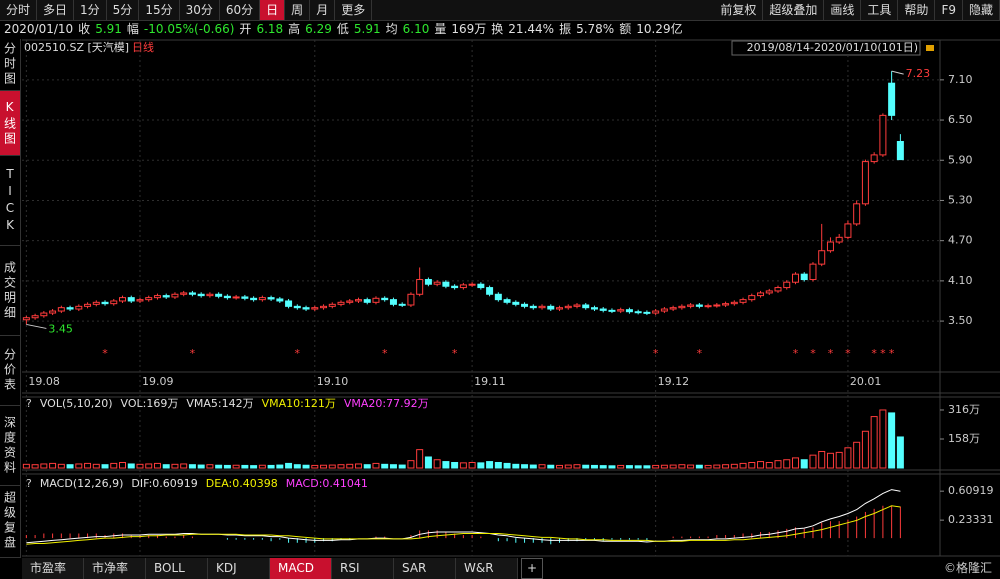  I want to click on y-tick-label: 6.50, so click(960, 119).